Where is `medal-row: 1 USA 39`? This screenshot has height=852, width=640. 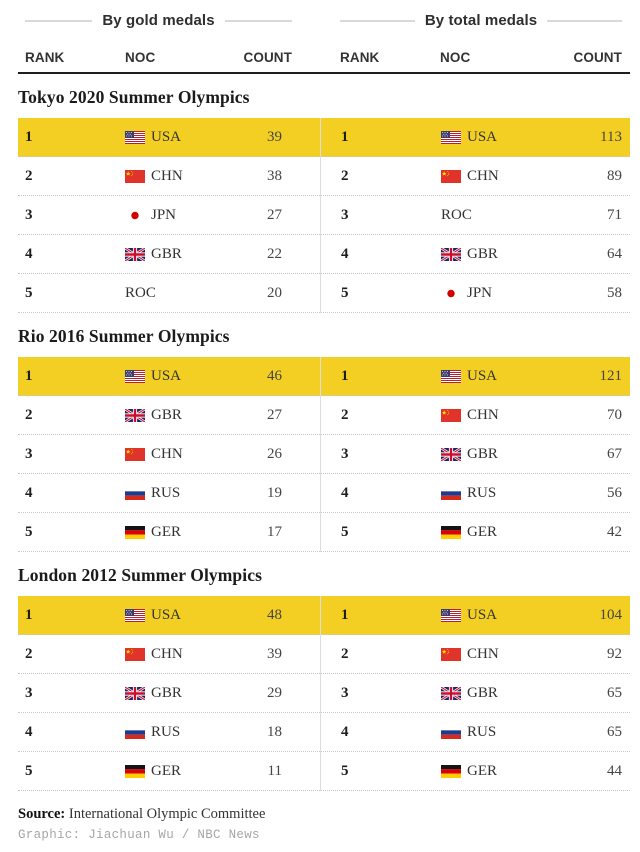
medal-row: 1 USA 39 is located at coordinates (169, 137).